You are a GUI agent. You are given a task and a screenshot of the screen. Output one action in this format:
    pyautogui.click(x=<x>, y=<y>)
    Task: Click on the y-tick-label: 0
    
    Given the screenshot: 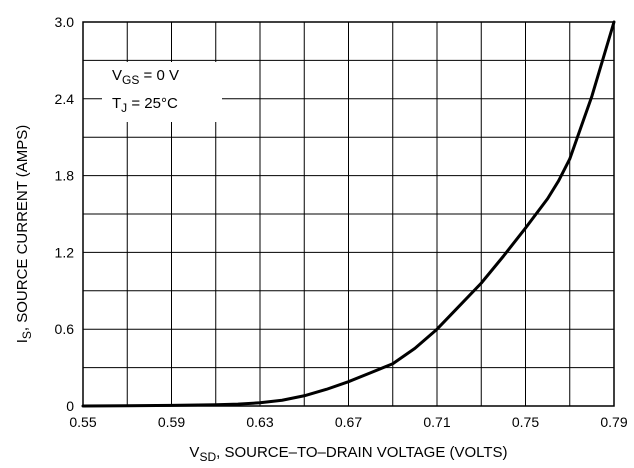 What is the action you would take?
    pyautogui.click(x=70, y=406)
    